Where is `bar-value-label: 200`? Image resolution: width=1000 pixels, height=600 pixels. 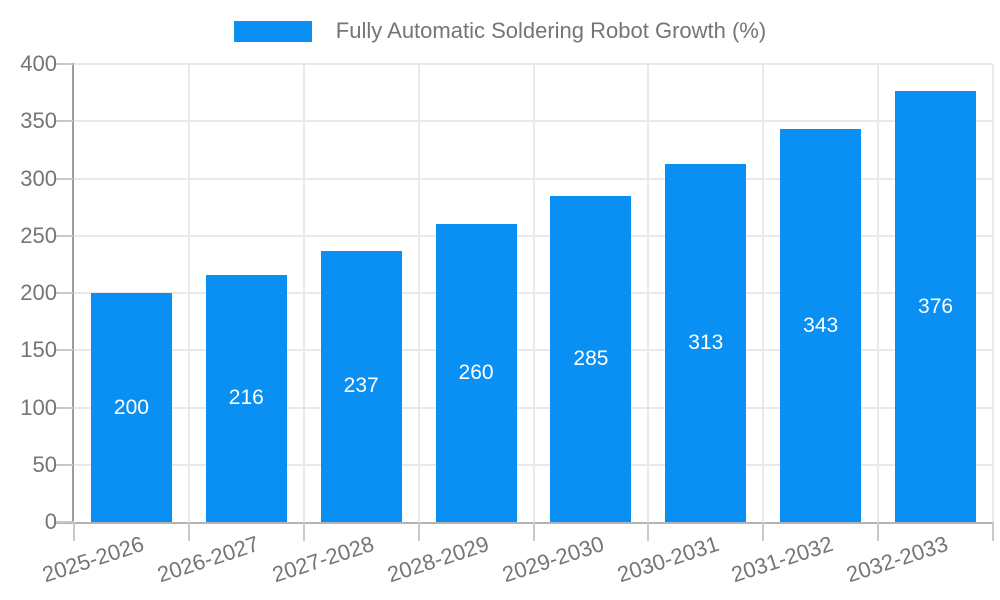 bar-value-label: 200 is located at coordinates (131, 407).